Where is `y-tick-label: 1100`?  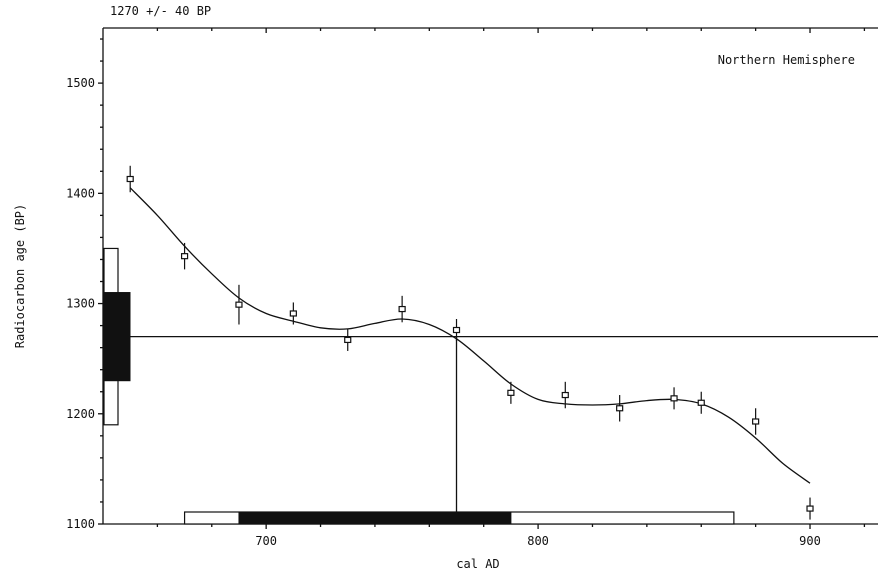 y-tick-label: 1100 is located at coordinates (80, 524).